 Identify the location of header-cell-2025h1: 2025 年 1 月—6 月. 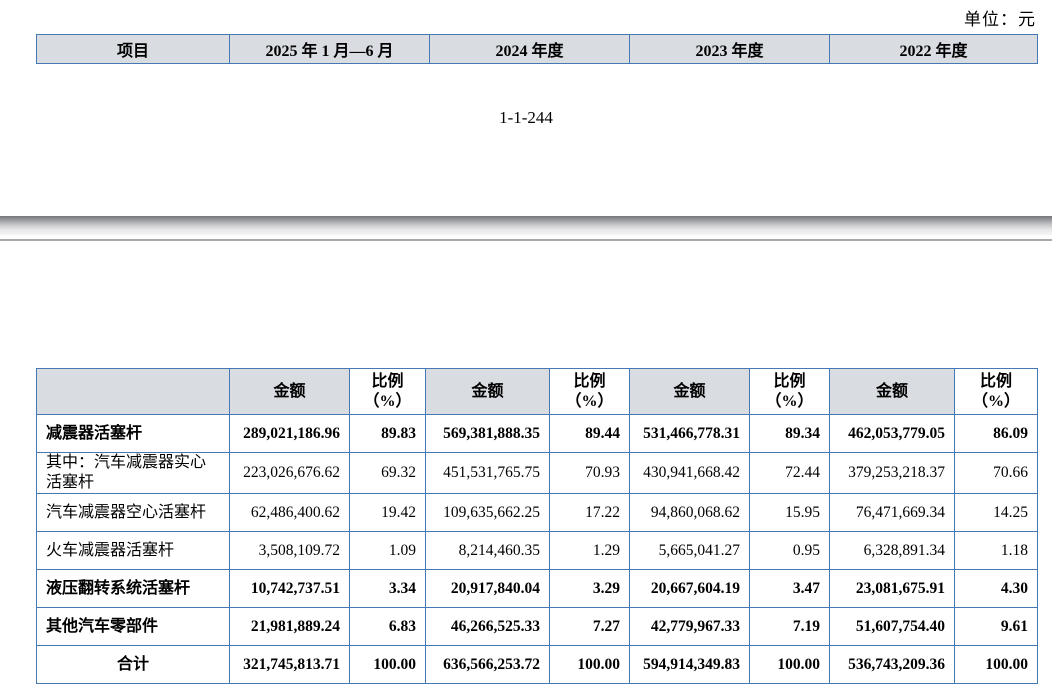
(329, 49).